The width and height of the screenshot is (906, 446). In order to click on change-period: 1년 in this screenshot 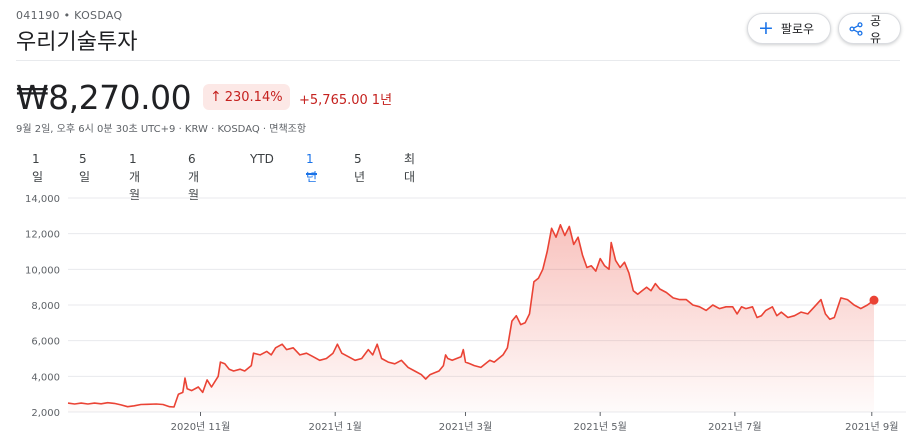, I will do `click(382, 100)`.